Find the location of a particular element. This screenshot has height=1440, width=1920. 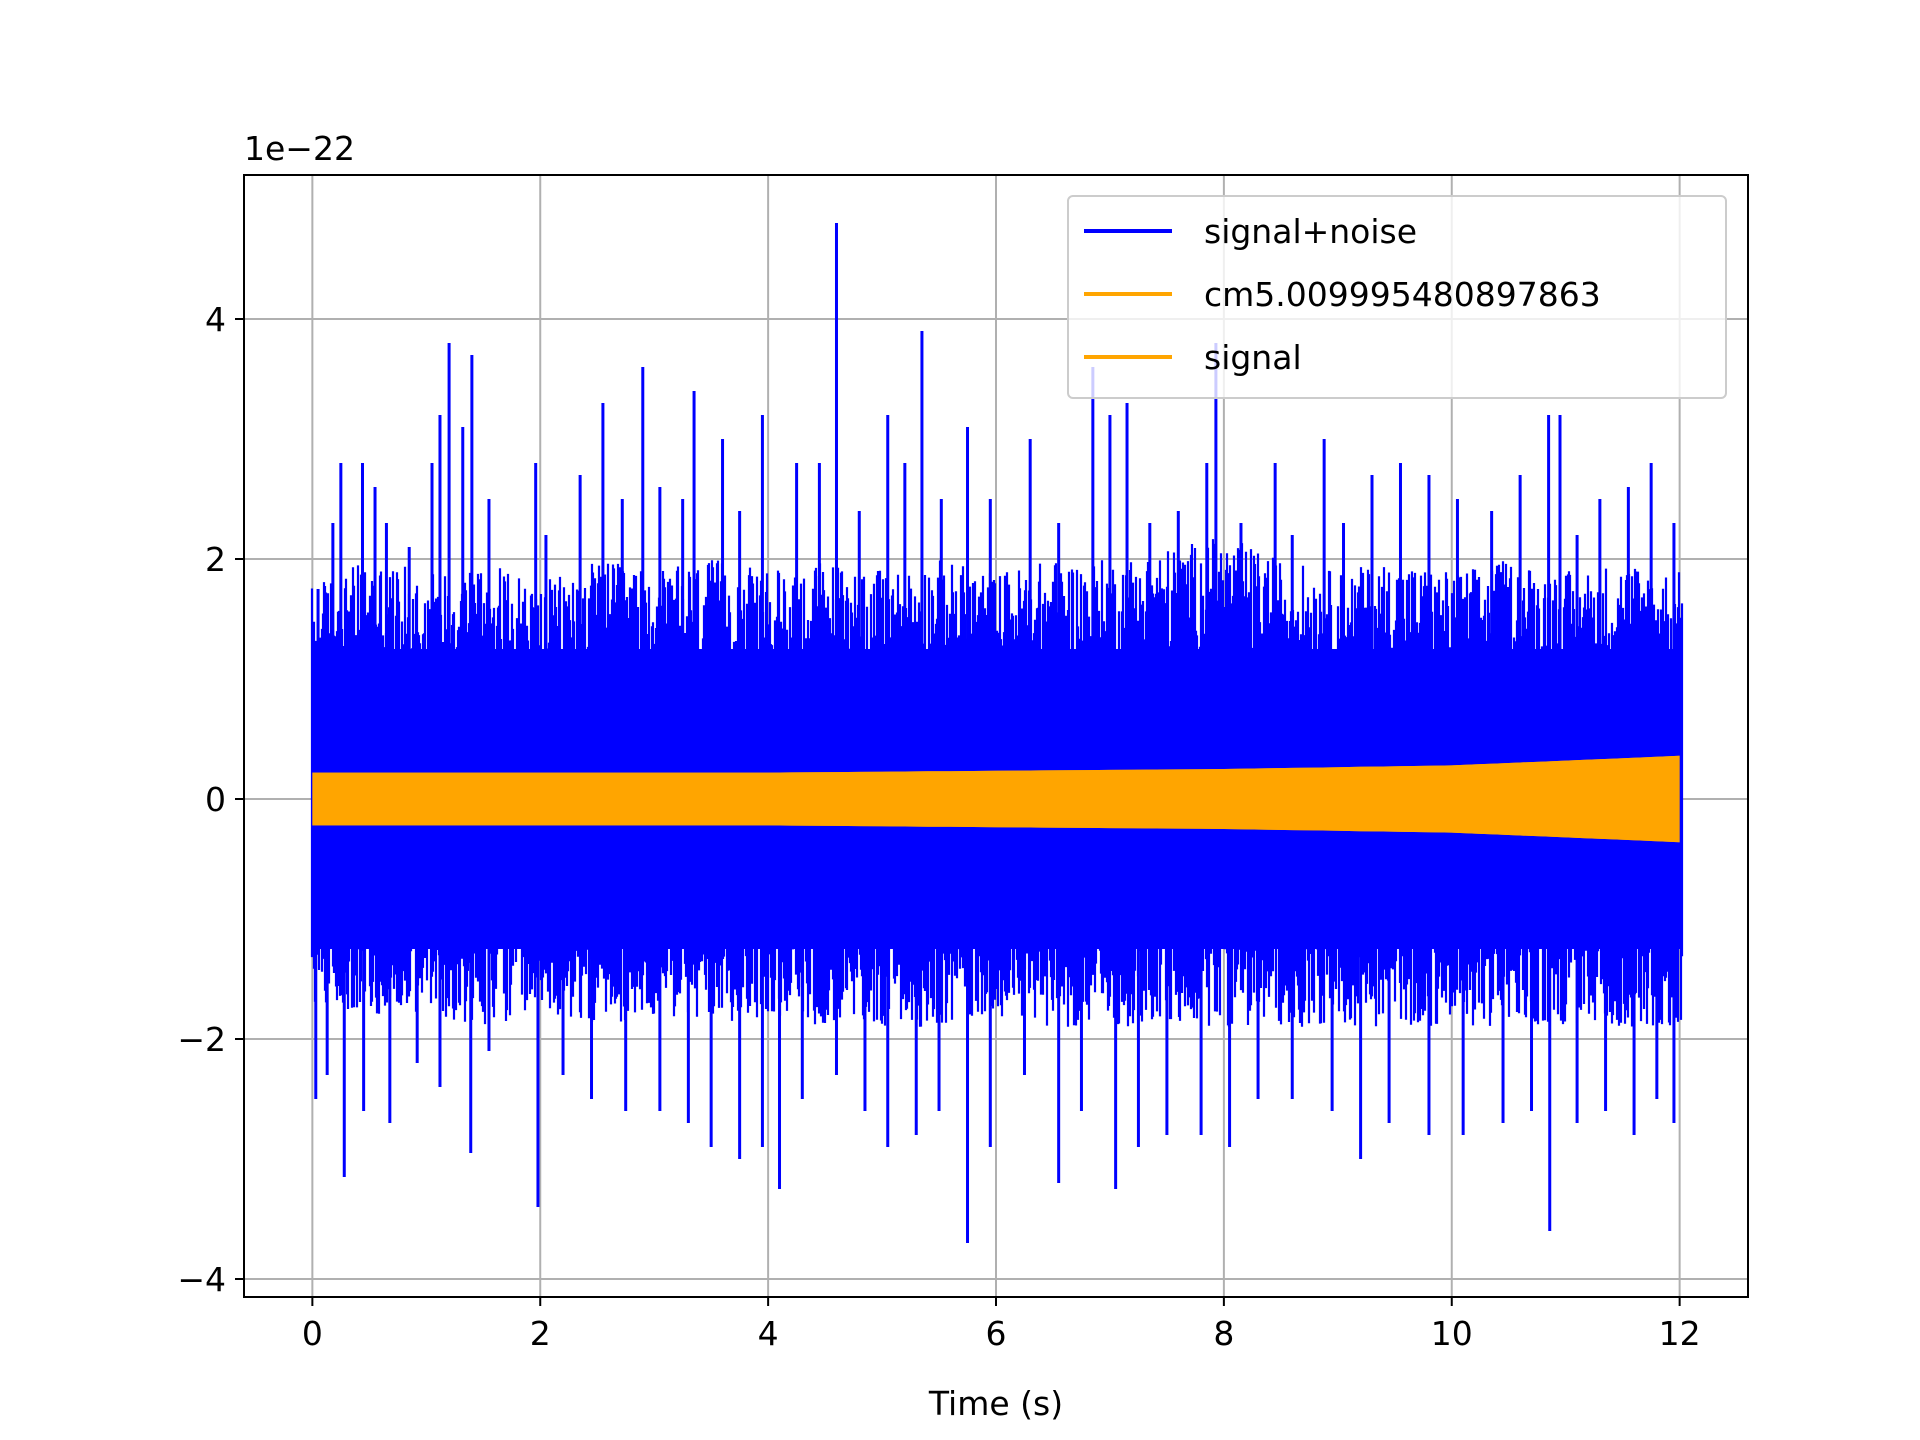

y-axis: −4 −2 0 2 4 is located at coordinates (210, 799).